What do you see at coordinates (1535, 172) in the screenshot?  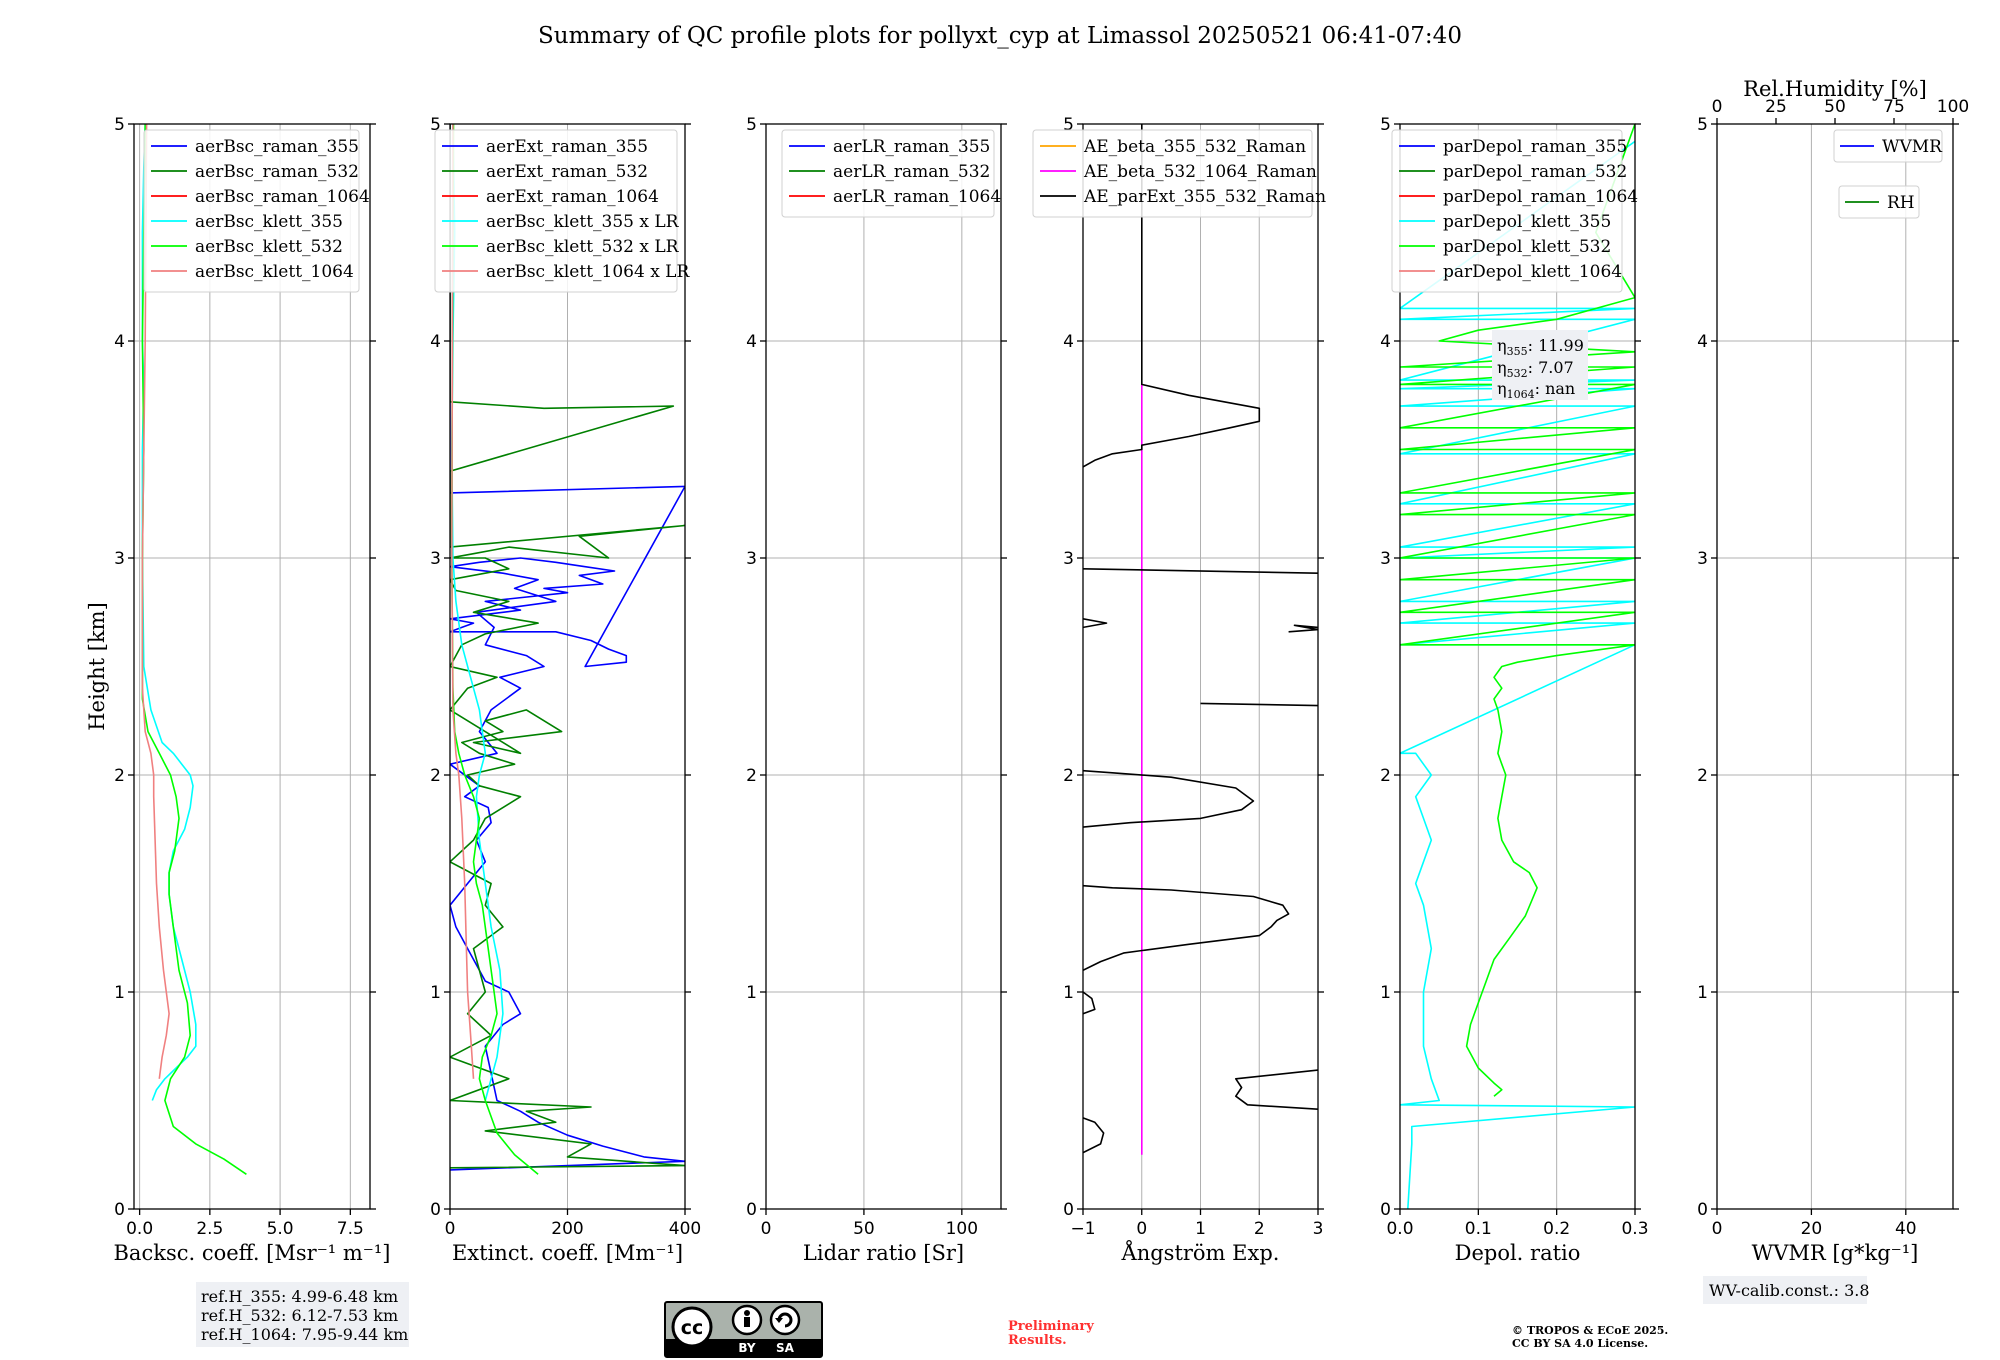 I see `legend-label: parDepol_raman_532` at bounding box center [1535, 172].